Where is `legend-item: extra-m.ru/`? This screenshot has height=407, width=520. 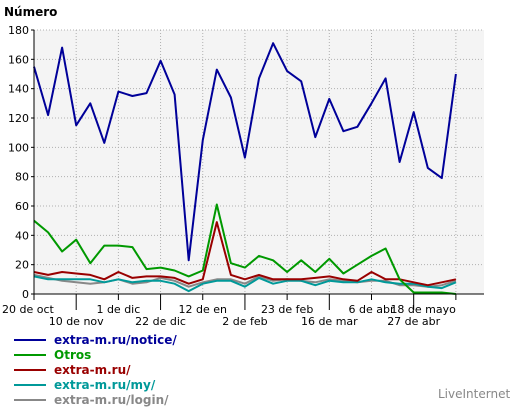 legend-item: extra-m.ru/ is located at coordinates (95, 369).